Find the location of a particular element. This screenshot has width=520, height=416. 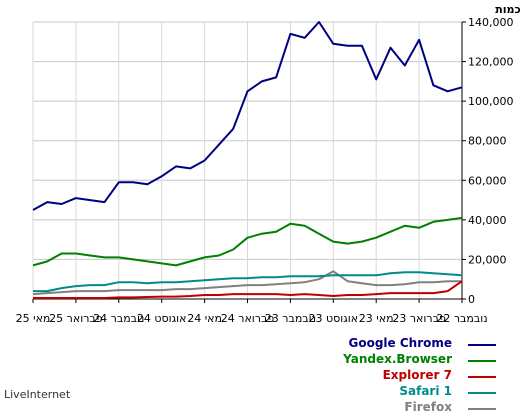

series-line-firefox is located at coordinates (247, 283).